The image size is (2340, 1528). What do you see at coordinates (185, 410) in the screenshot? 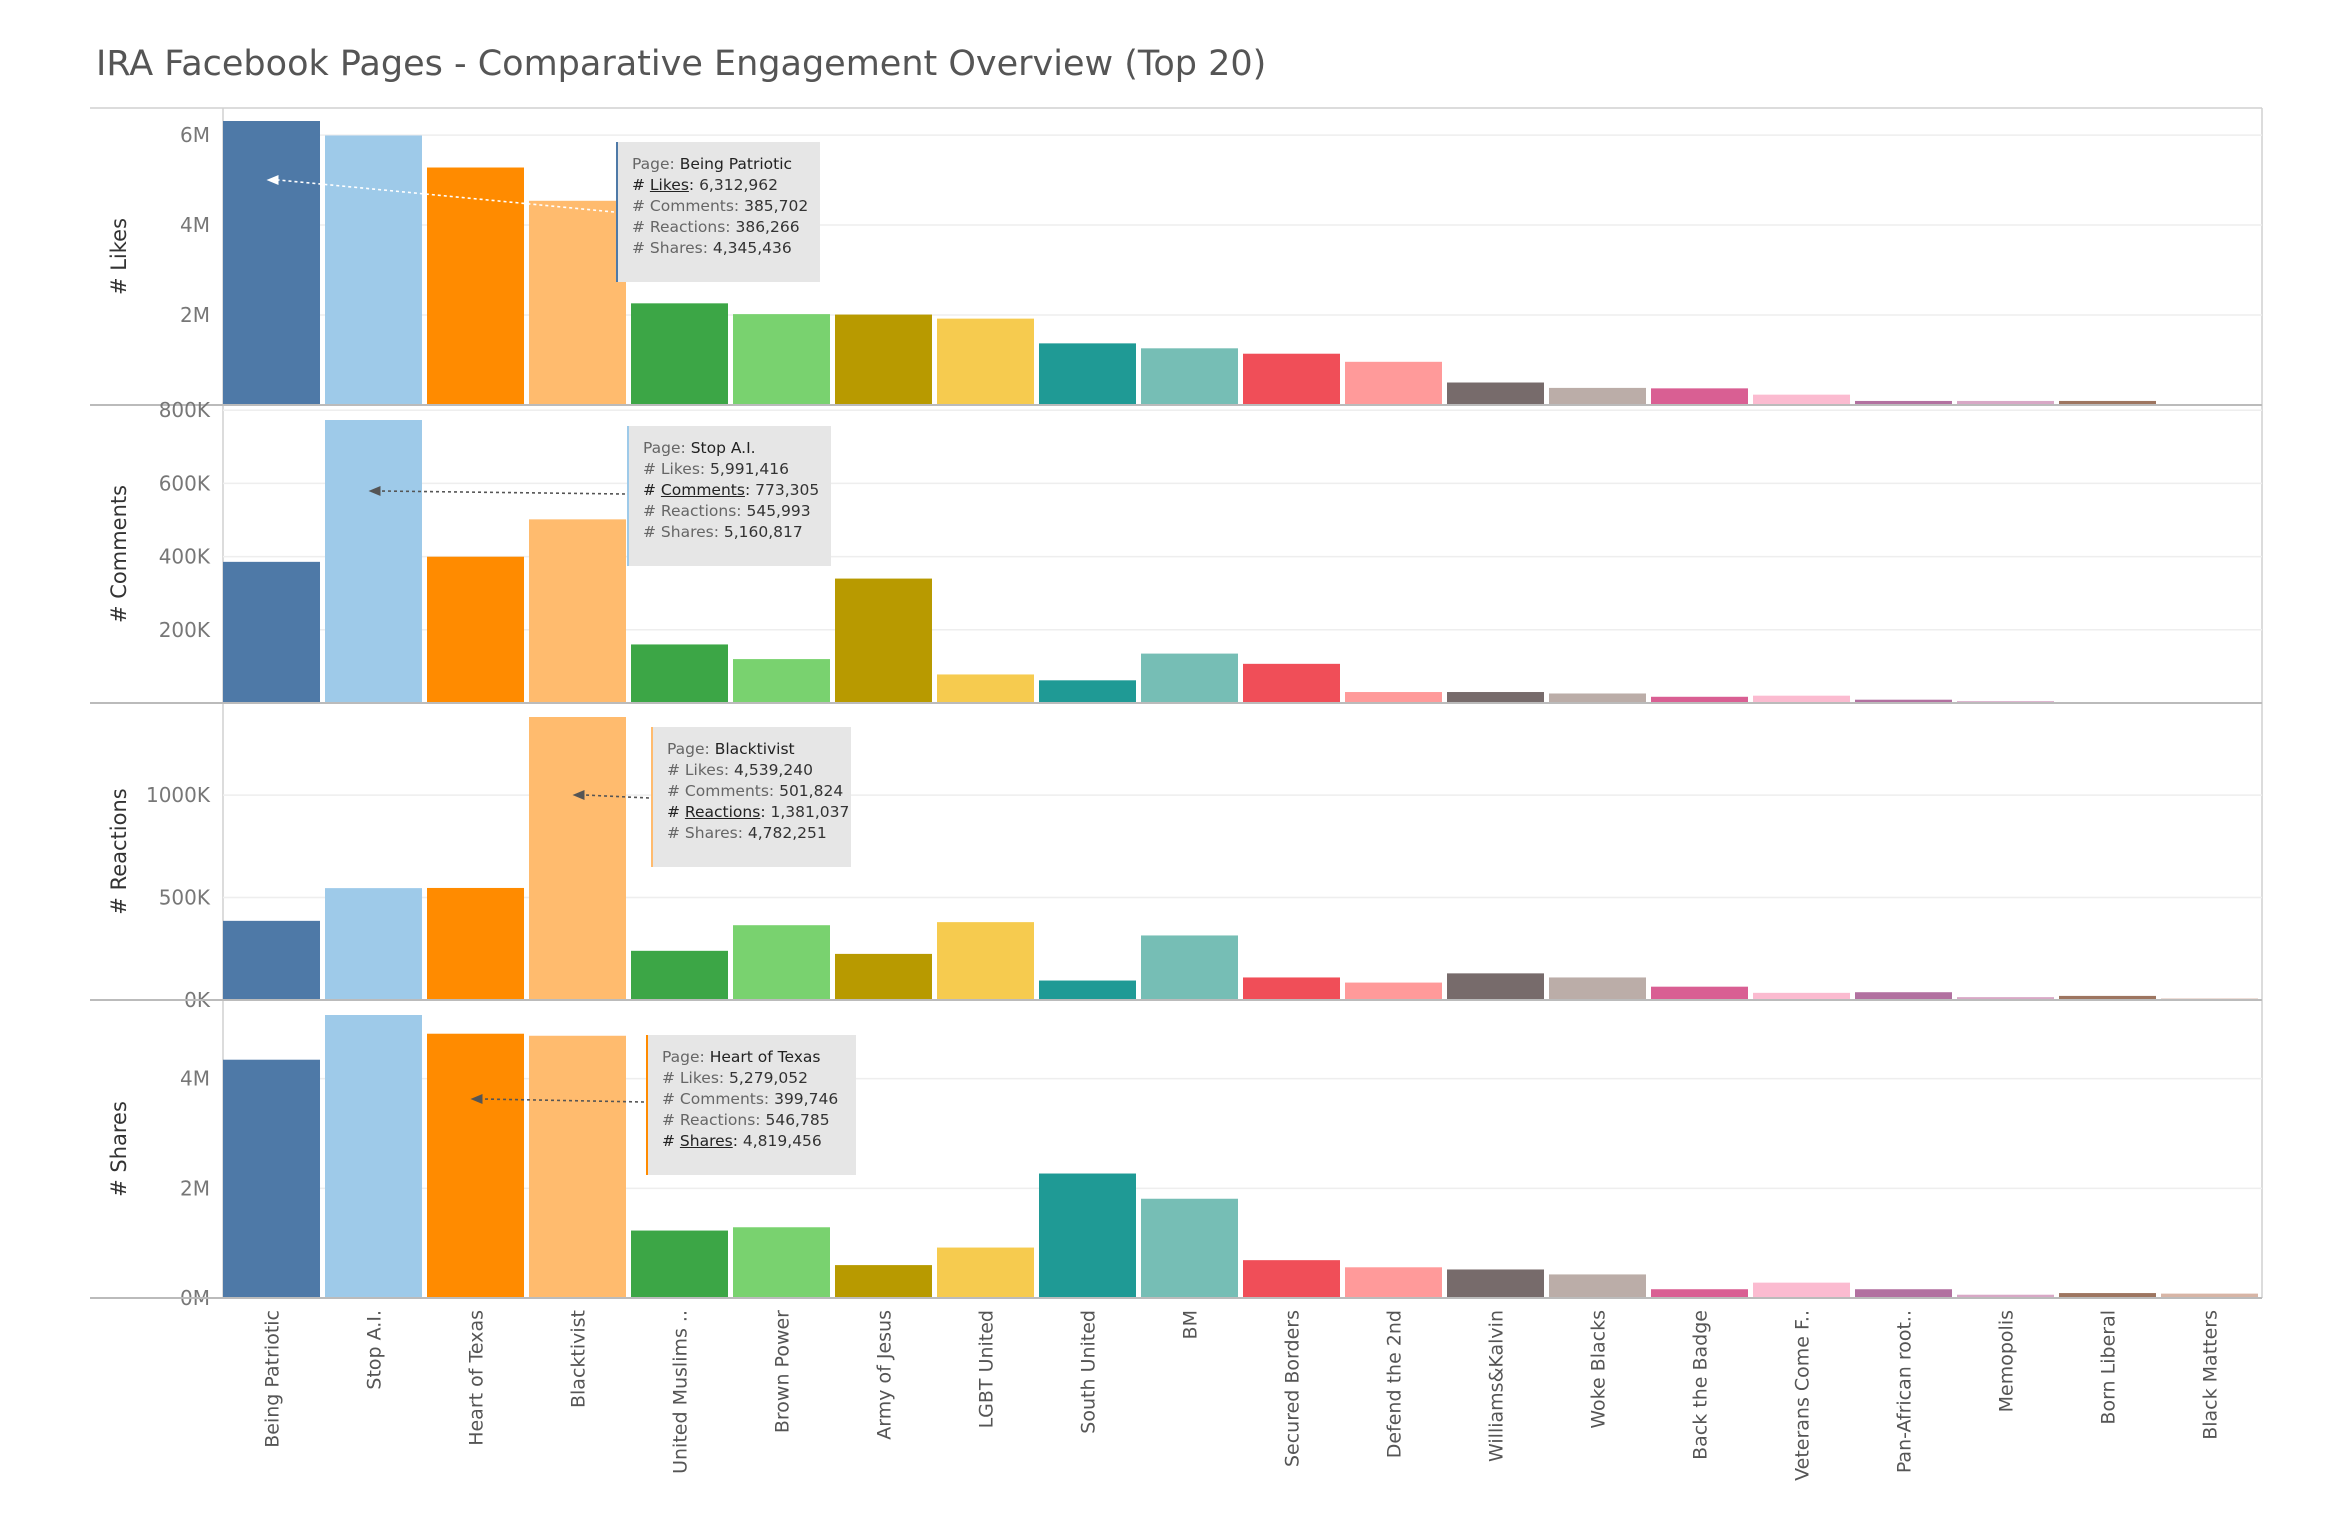
I see `y-tick-label: 800K` at bounding box center [185, 410].